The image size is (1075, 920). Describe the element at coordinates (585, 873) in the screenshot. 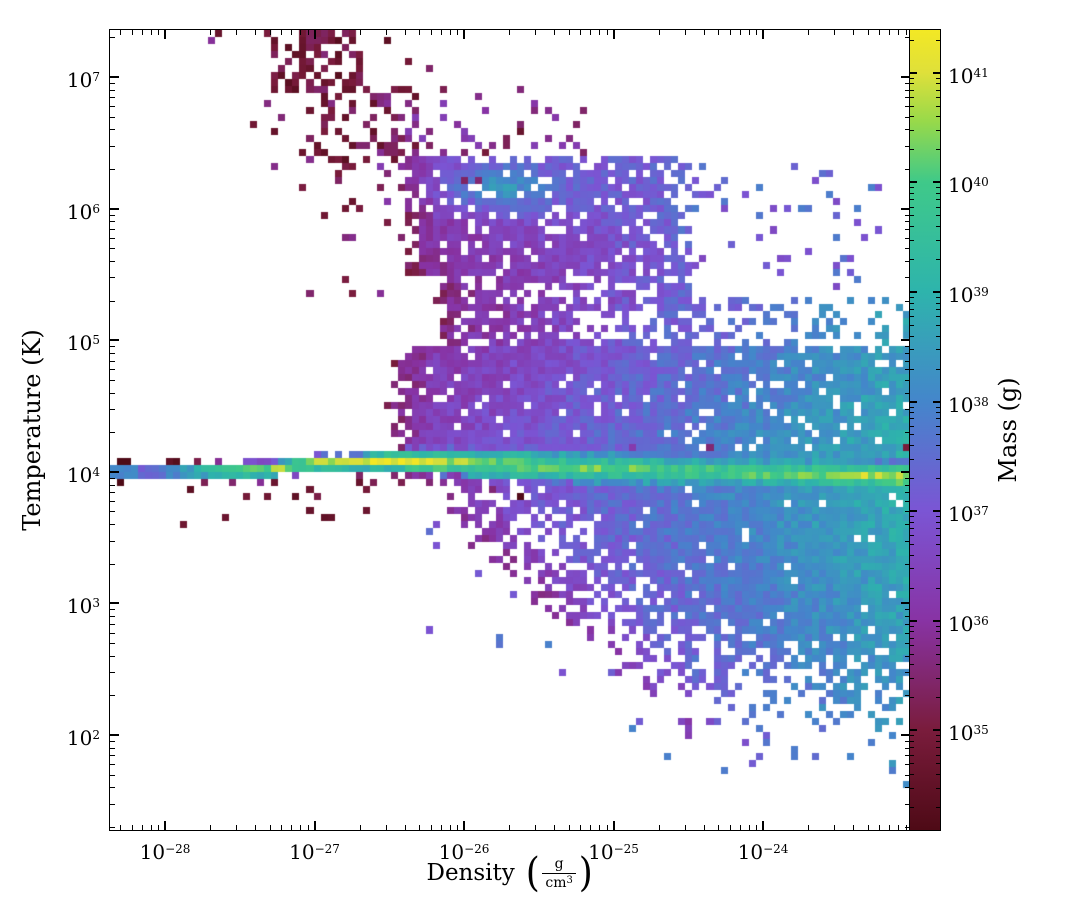

I see `close-paren: )` at that location.